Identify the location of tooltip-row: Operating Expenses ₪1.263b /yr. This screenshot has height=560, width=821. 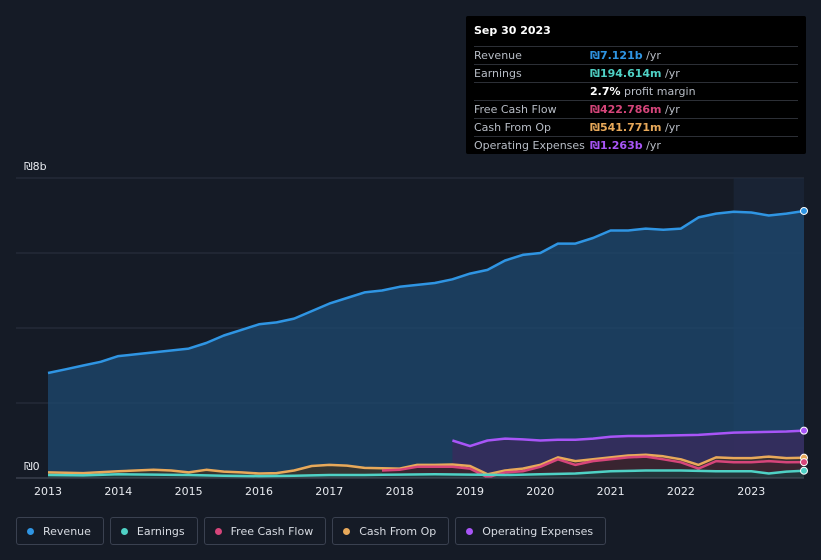
(636, 145).